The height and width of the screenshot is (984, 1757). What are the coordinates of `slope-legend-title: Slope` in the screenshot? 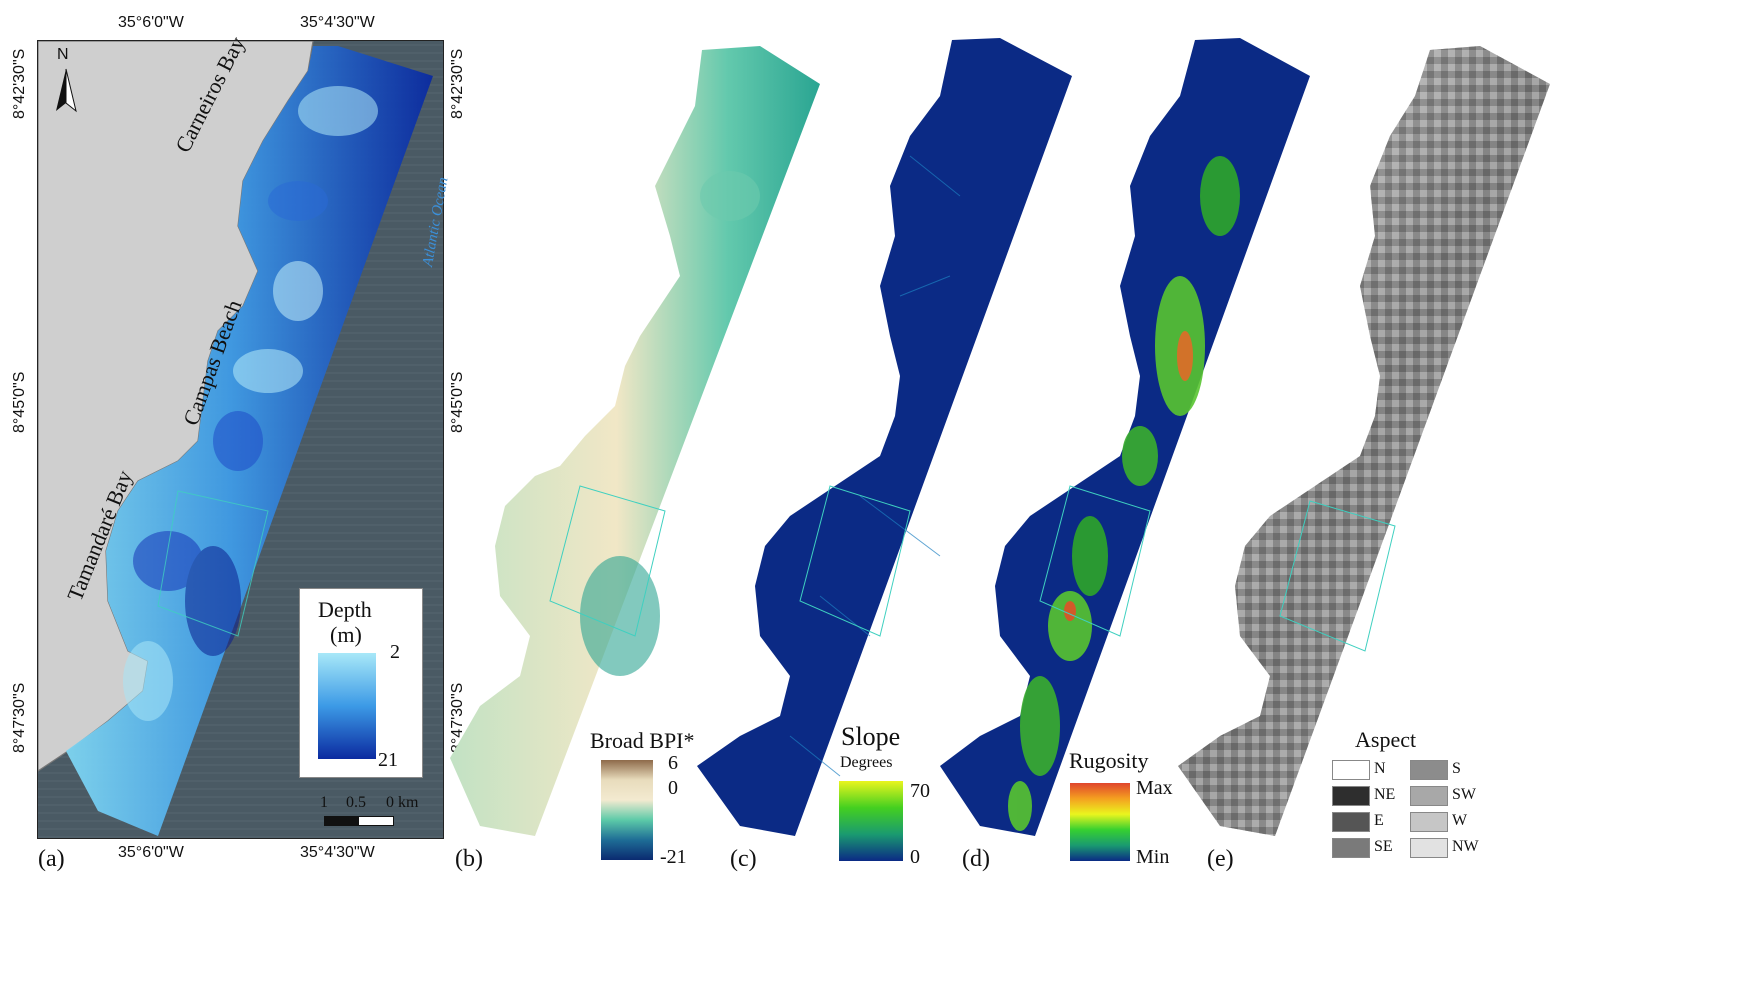 It's located at (871, 736).